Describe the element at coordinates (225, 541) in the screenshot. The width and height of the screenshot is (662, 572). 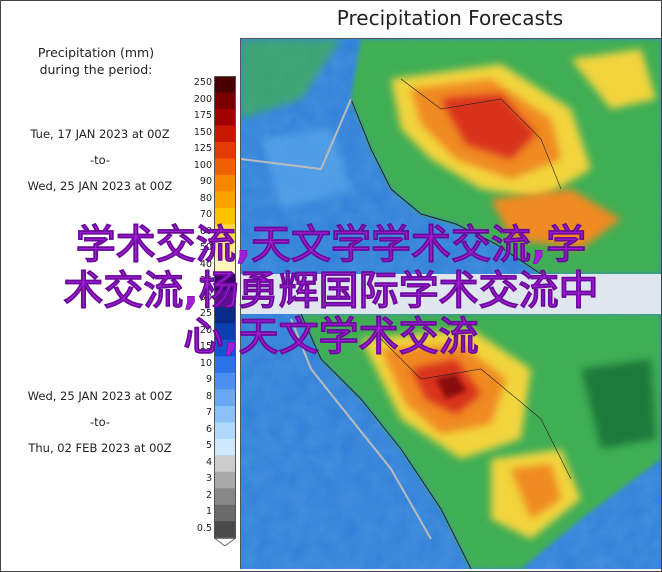
I see `colorbar-tail` at that location.